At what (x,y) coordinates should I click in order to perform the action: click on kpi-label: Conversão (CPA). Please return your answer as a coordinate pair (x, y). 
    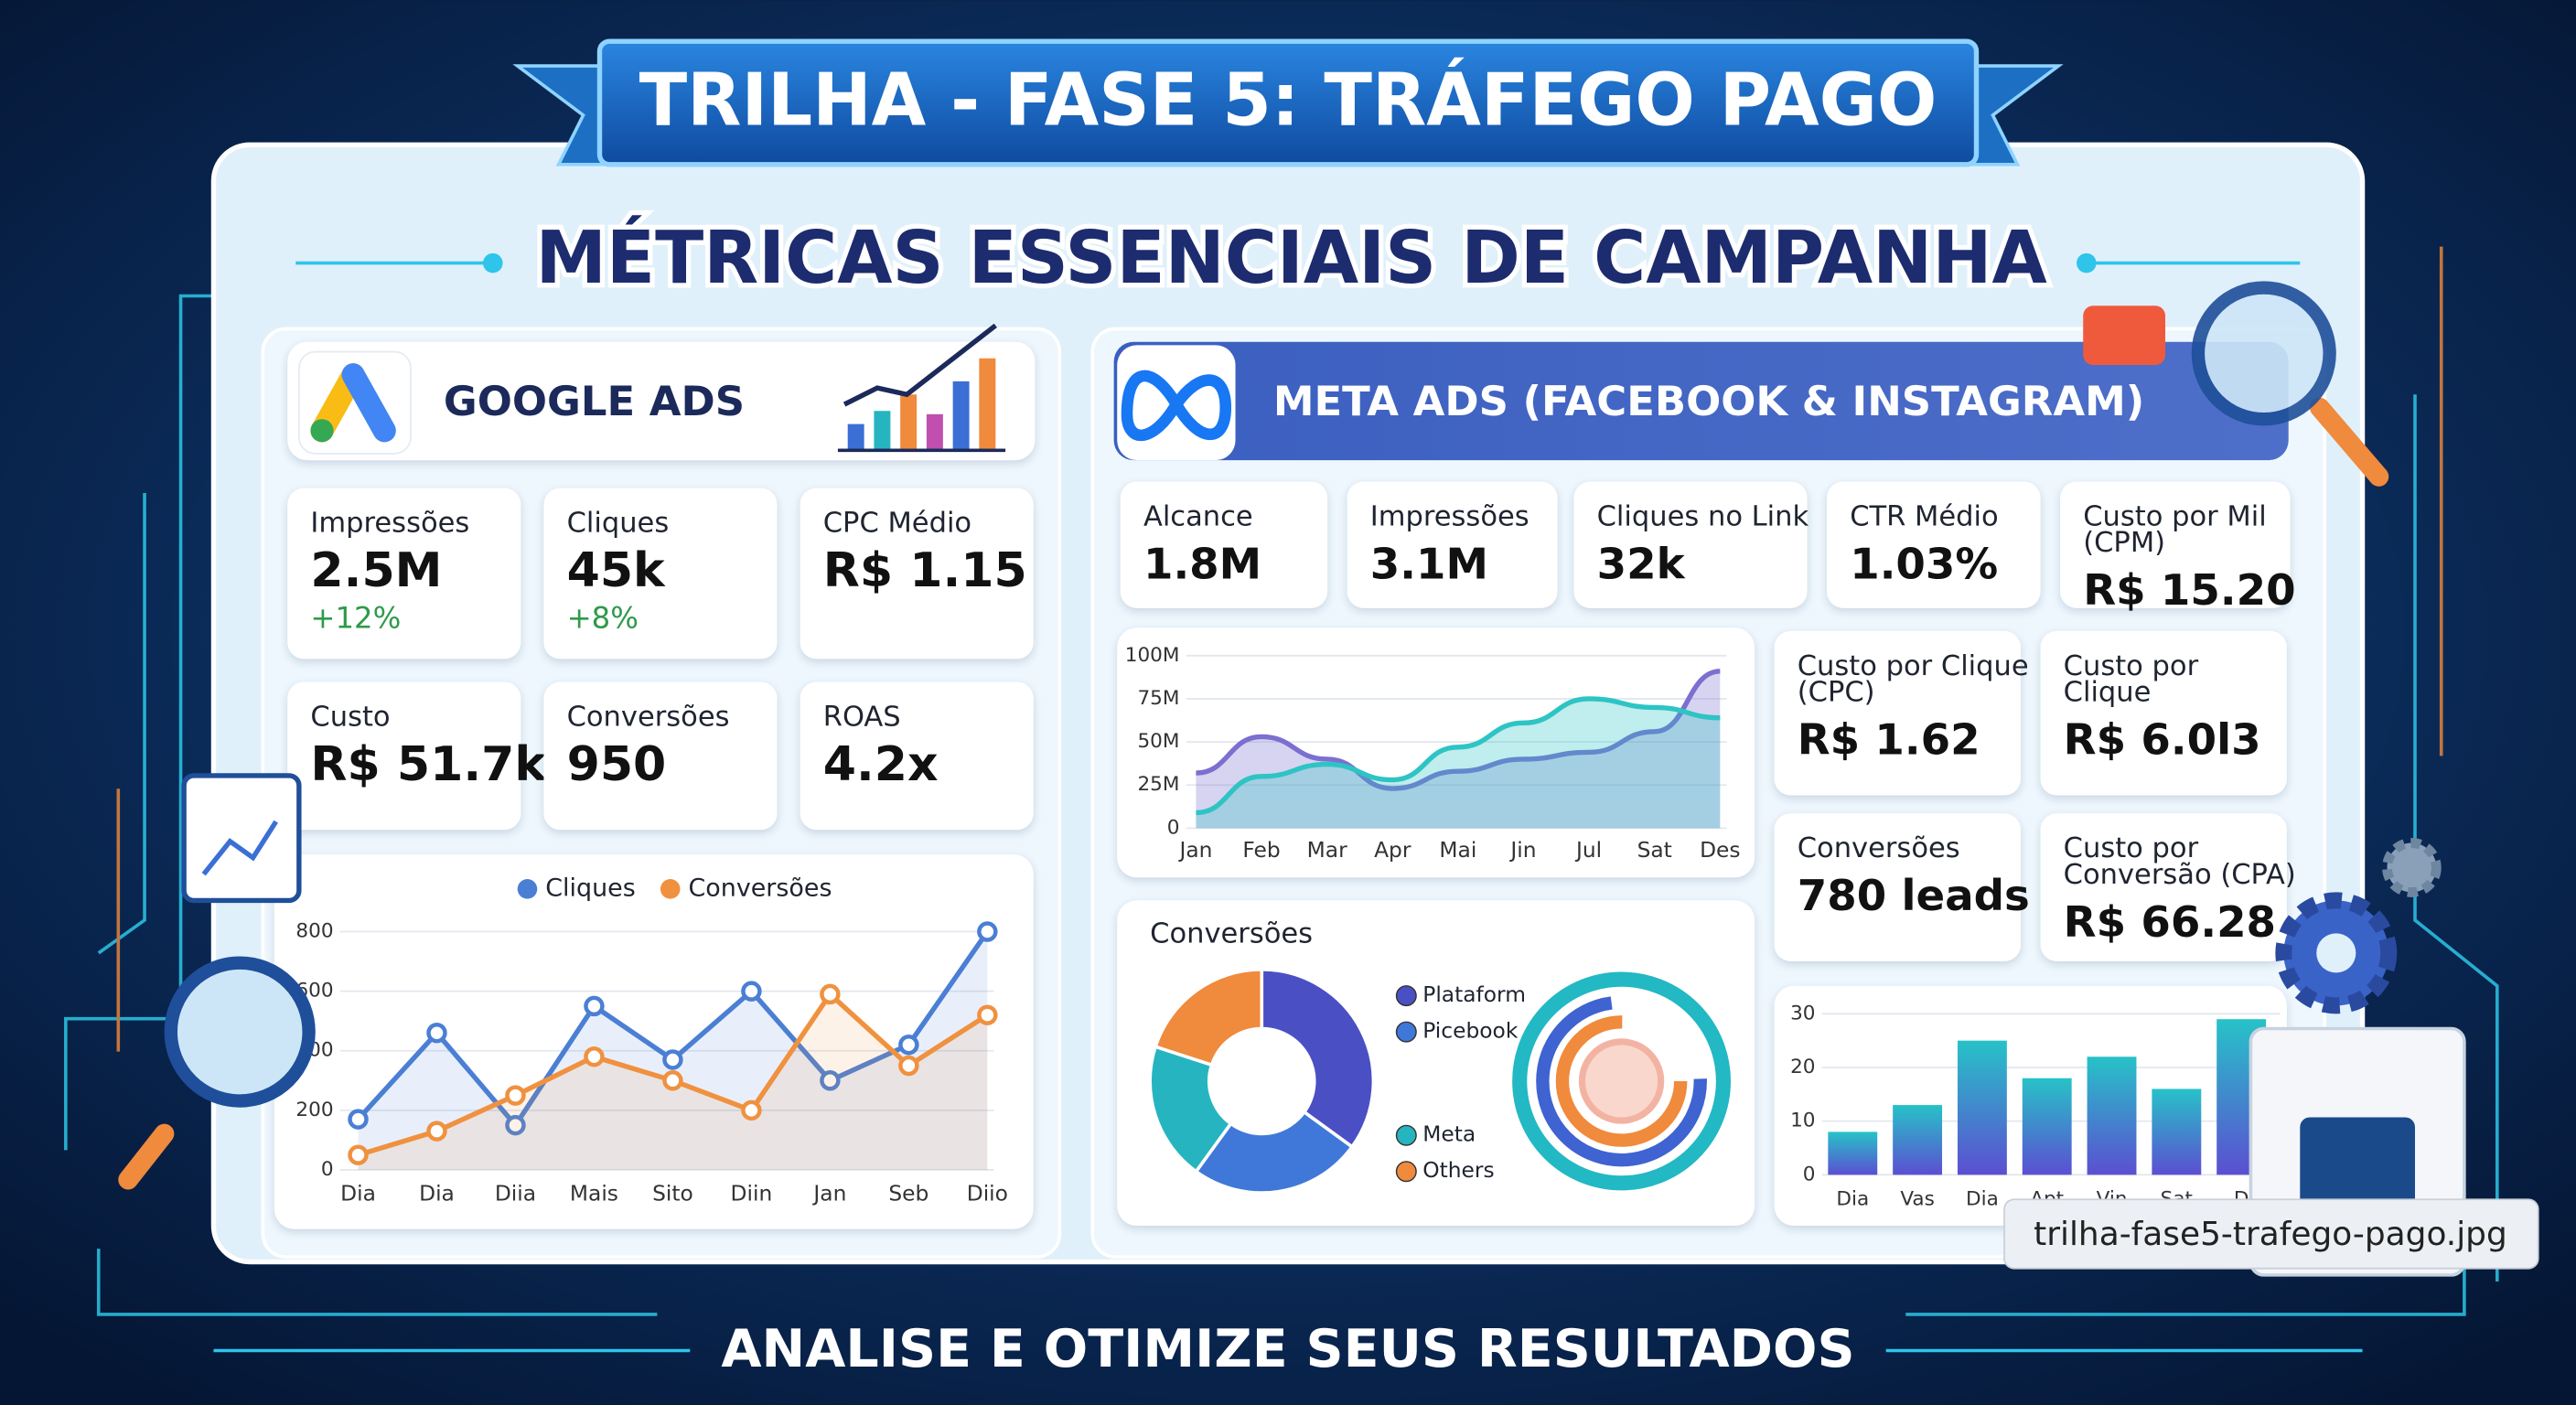
    Looking at the image, I should click on (2180, 875).